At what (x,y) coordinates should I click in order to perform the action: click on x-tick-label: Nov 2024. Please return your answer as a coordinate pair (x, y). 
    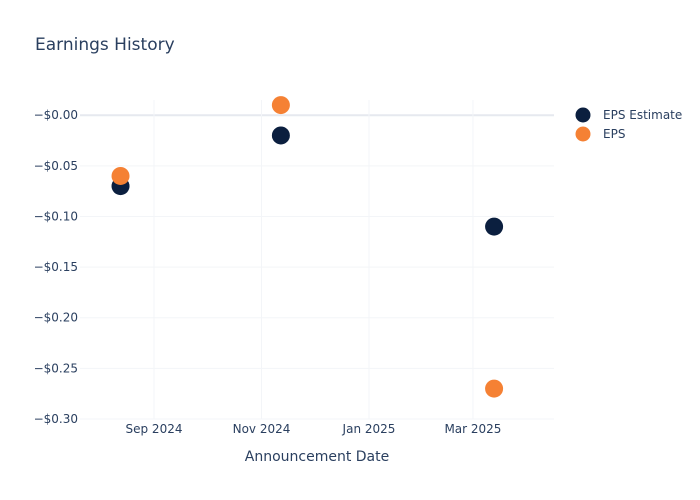
    Looking at the image, I should click on (262, 429).